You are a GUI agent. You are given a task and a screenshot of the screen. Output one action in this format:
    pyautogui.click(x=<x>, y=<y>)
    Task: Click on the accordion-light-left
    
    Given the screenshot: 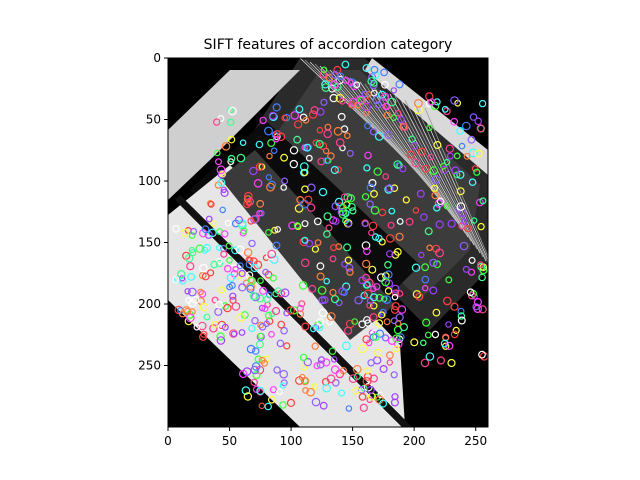 What is the action you would take?
    pyautogui.click(x=234, y=135)
    